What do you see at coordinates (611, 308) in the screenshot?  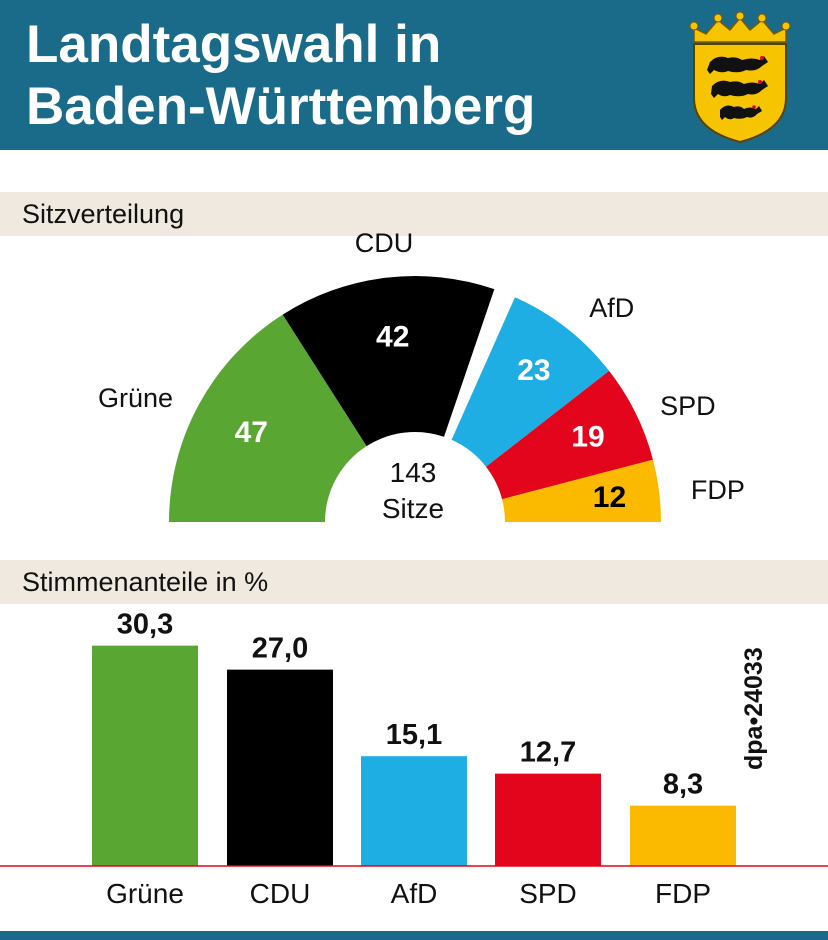 I see `seat-label-afd: AfD` at bounding box center [611, 308].